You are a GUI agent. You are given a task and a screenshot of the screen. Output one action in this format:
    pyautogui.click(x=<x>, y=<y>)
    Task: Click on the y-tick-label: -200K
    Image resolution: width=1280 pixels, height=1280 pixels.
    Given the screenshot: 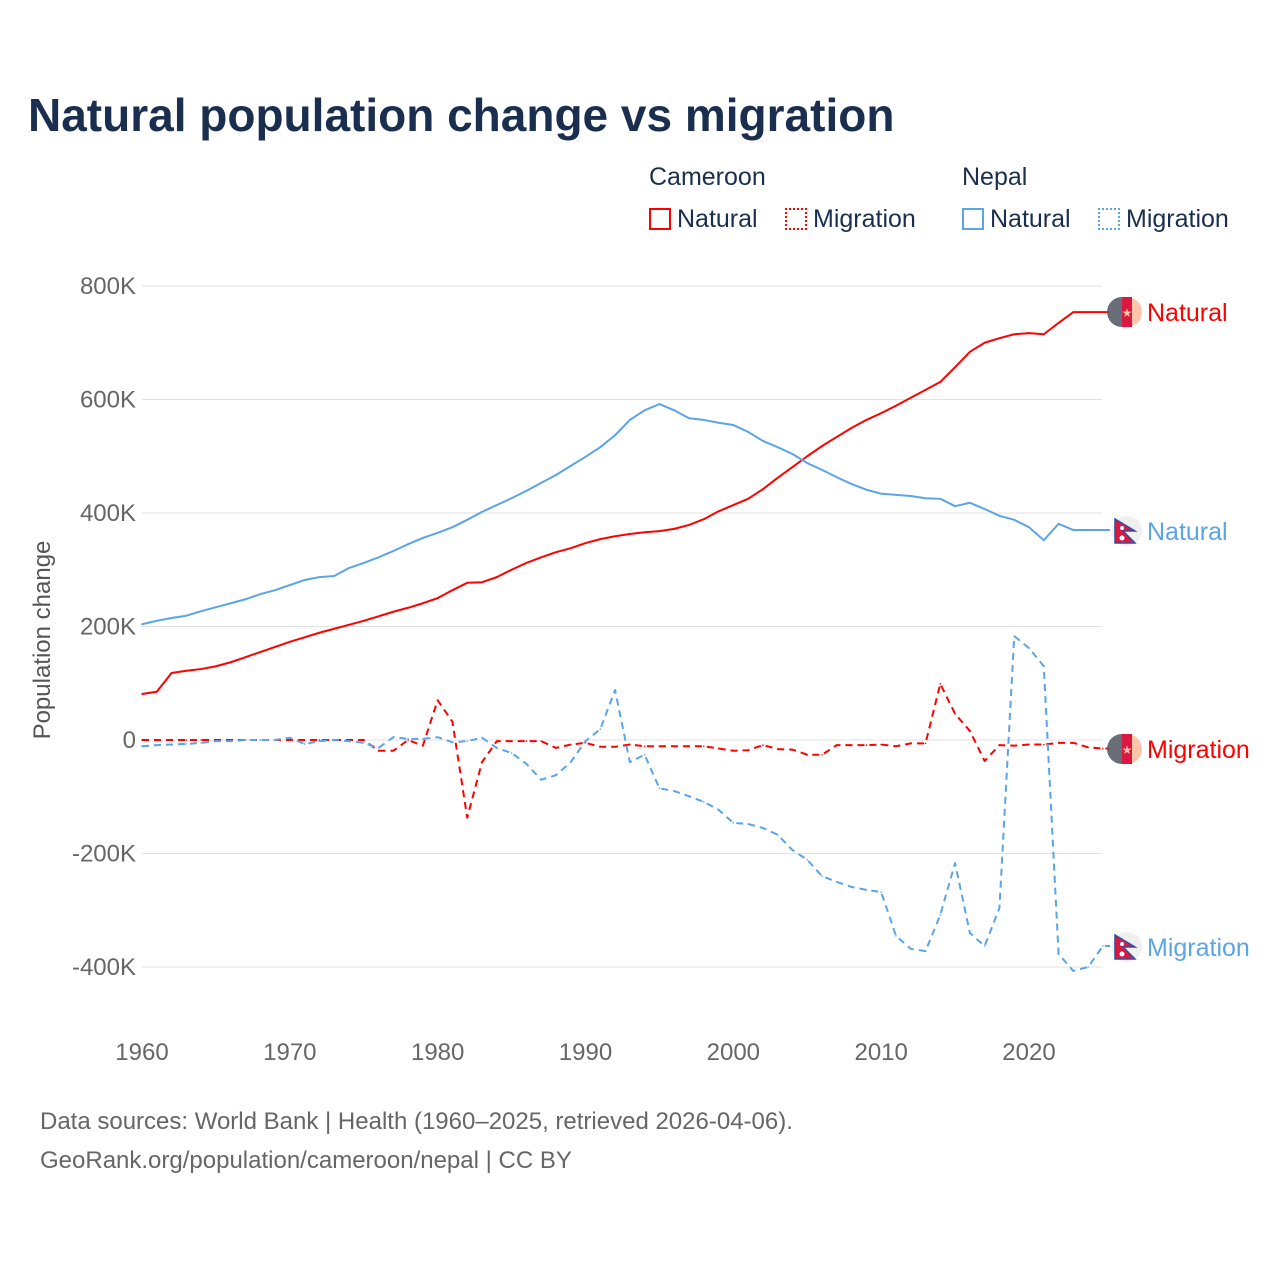 What is the action you would take?
    pyautogui.click(x=104, y=854)
    